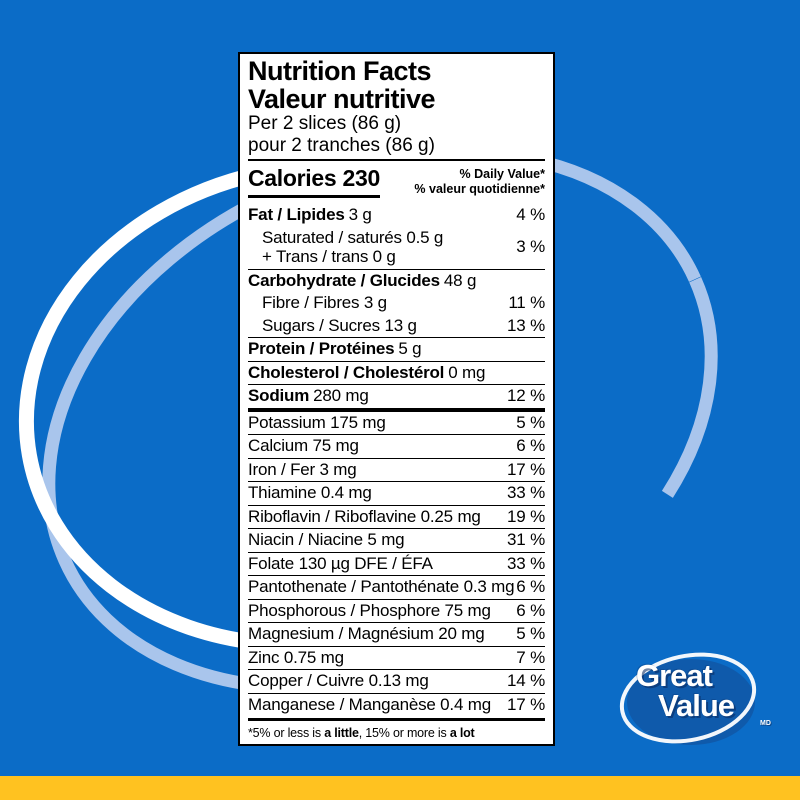 The height and width of the screenshot is (800, 800). I want to click on daily-value-header: % Daily Value* % valeur quotidienne*, so click(479, 181).